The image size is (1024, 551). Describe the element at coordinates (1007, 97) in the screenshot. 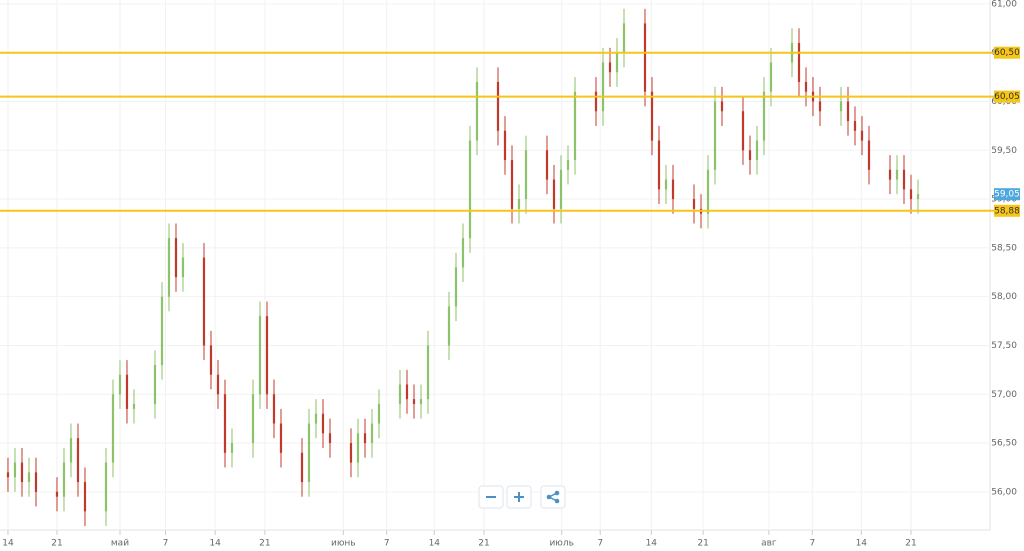

I see `level-label: 60,05` at that location.